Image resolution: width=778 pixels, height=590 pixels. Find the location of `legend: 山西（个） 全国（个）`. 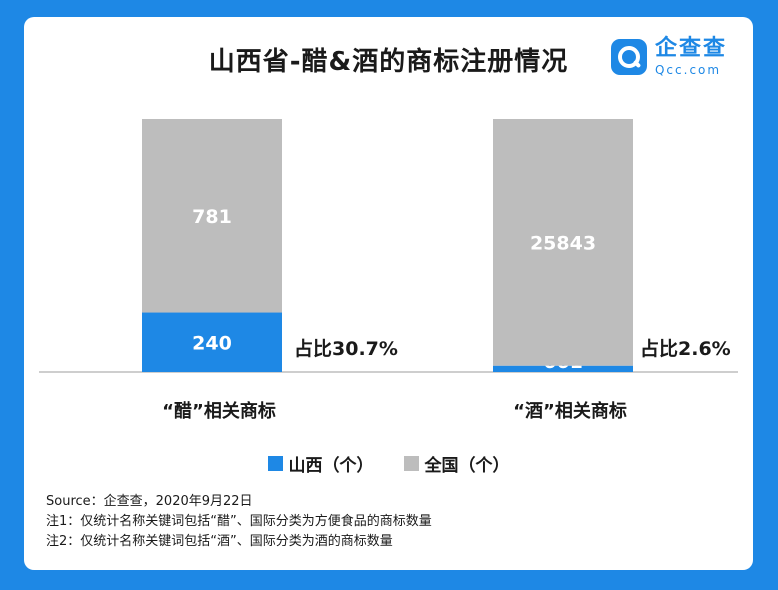

legend: 山西（个） 全国（个） is located at coordinates (388, 463).